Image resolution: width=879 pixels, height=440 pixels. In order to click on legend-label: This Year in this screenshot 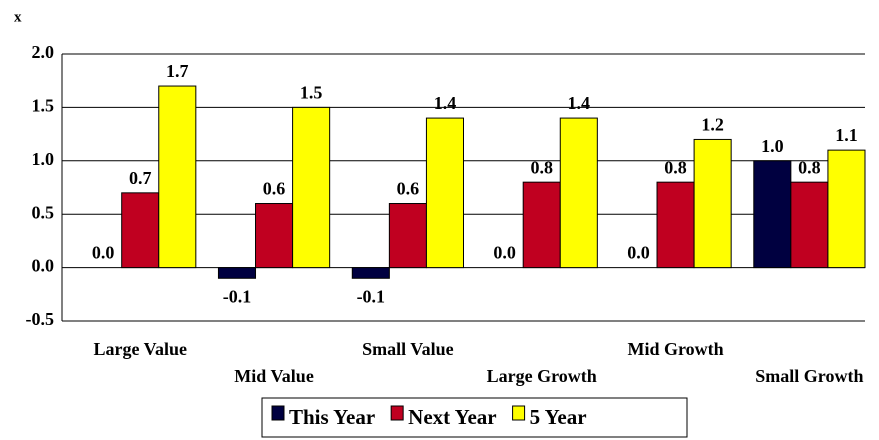, I will do `click(332, 417)`.